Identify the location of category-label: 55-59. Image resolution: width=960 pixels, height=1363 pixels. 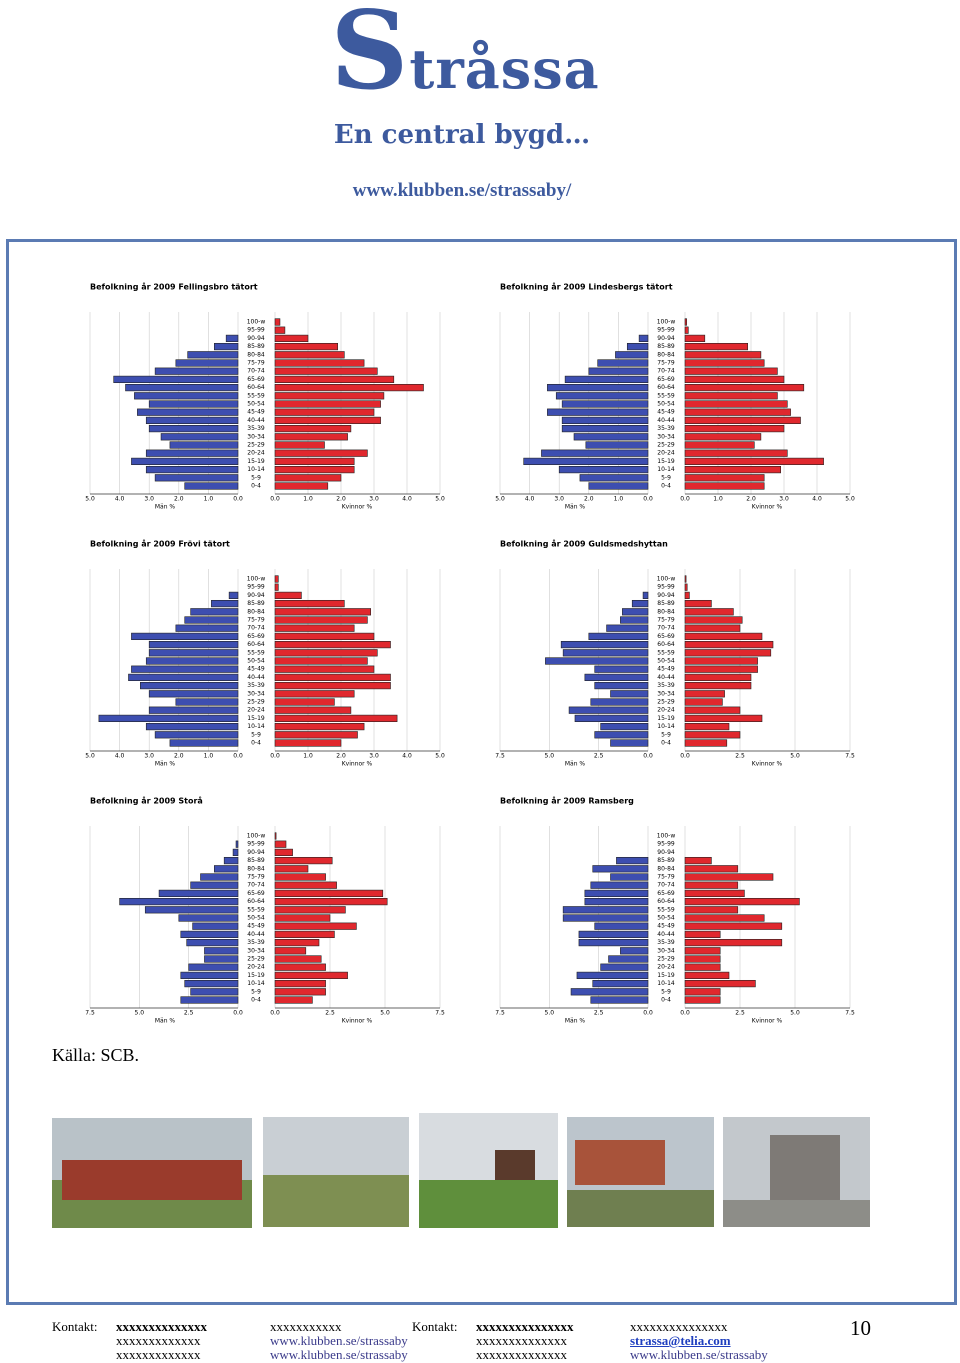
(256, 395).